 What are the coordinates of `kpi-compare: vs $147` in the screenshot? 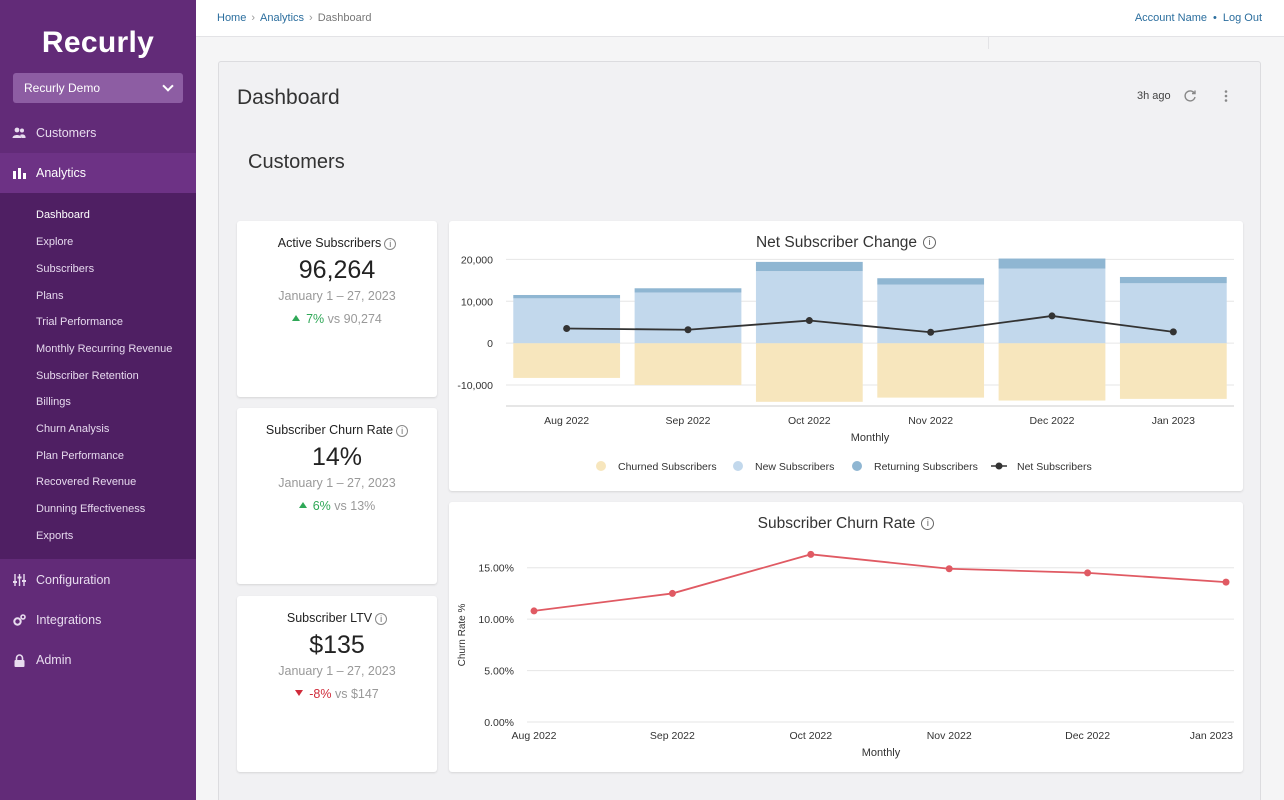 It's located at (356, 694).